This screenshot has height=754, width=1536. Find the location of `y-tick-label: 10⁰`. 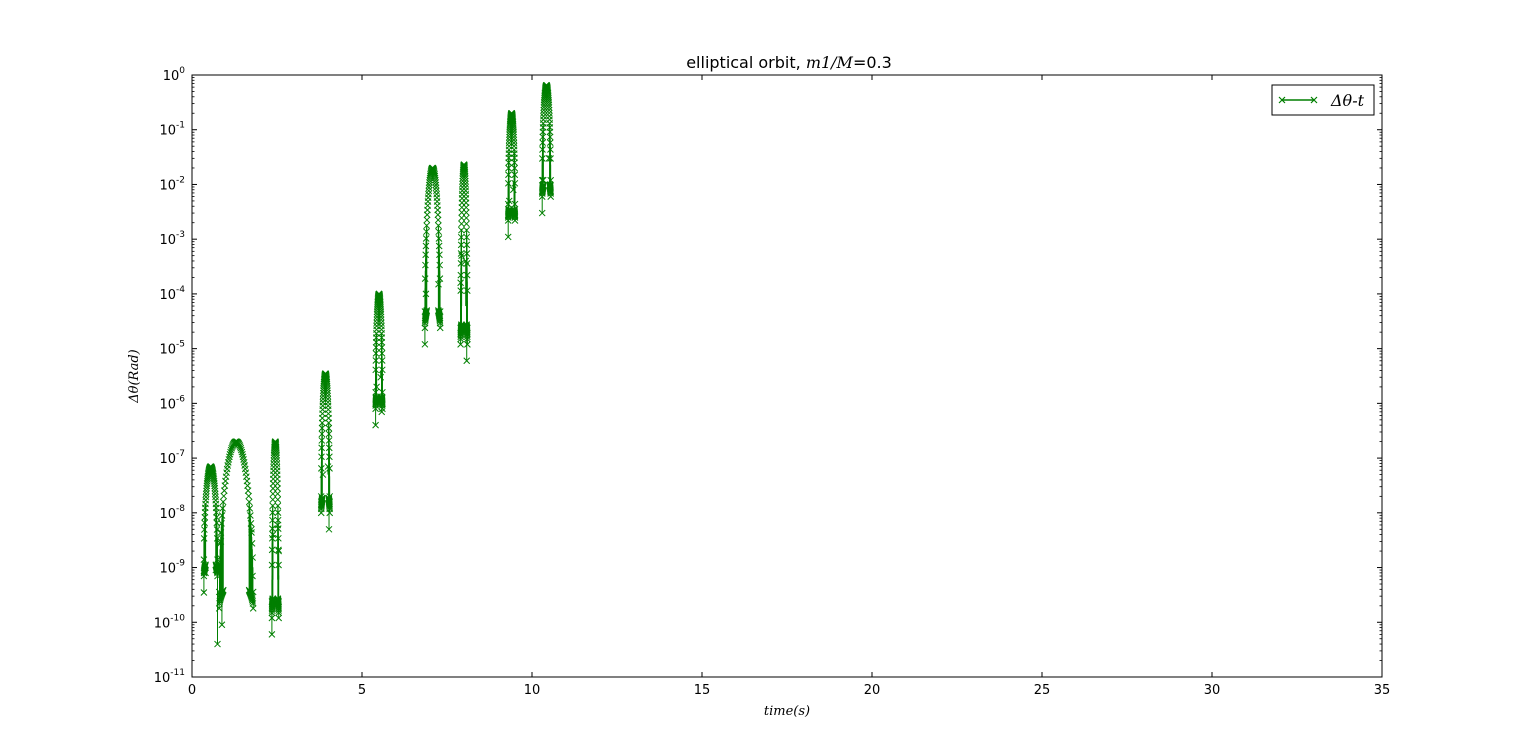

y-tick-label: 10⁰ is located at coordinates (174, 75).